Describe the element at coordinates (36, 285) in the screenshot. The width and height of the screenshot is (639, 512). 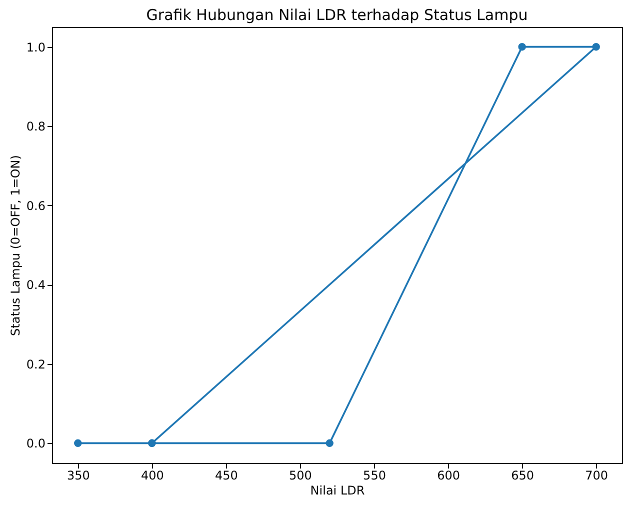
I see `y-tick-label: 0.4` at that location.